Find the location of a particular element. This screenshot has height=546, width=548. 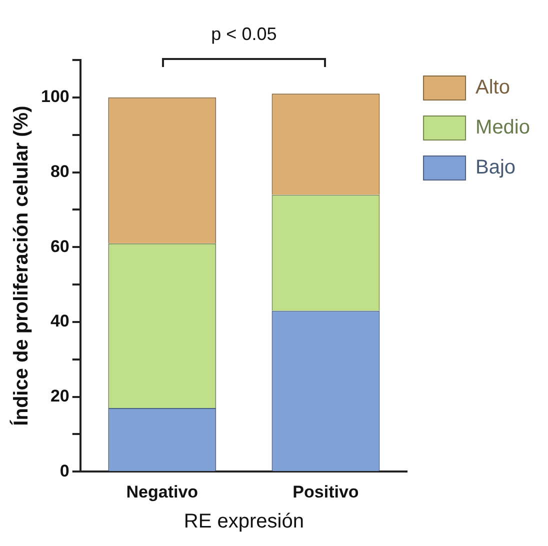

legend-label: Medio is located at coordinates (503, 127).